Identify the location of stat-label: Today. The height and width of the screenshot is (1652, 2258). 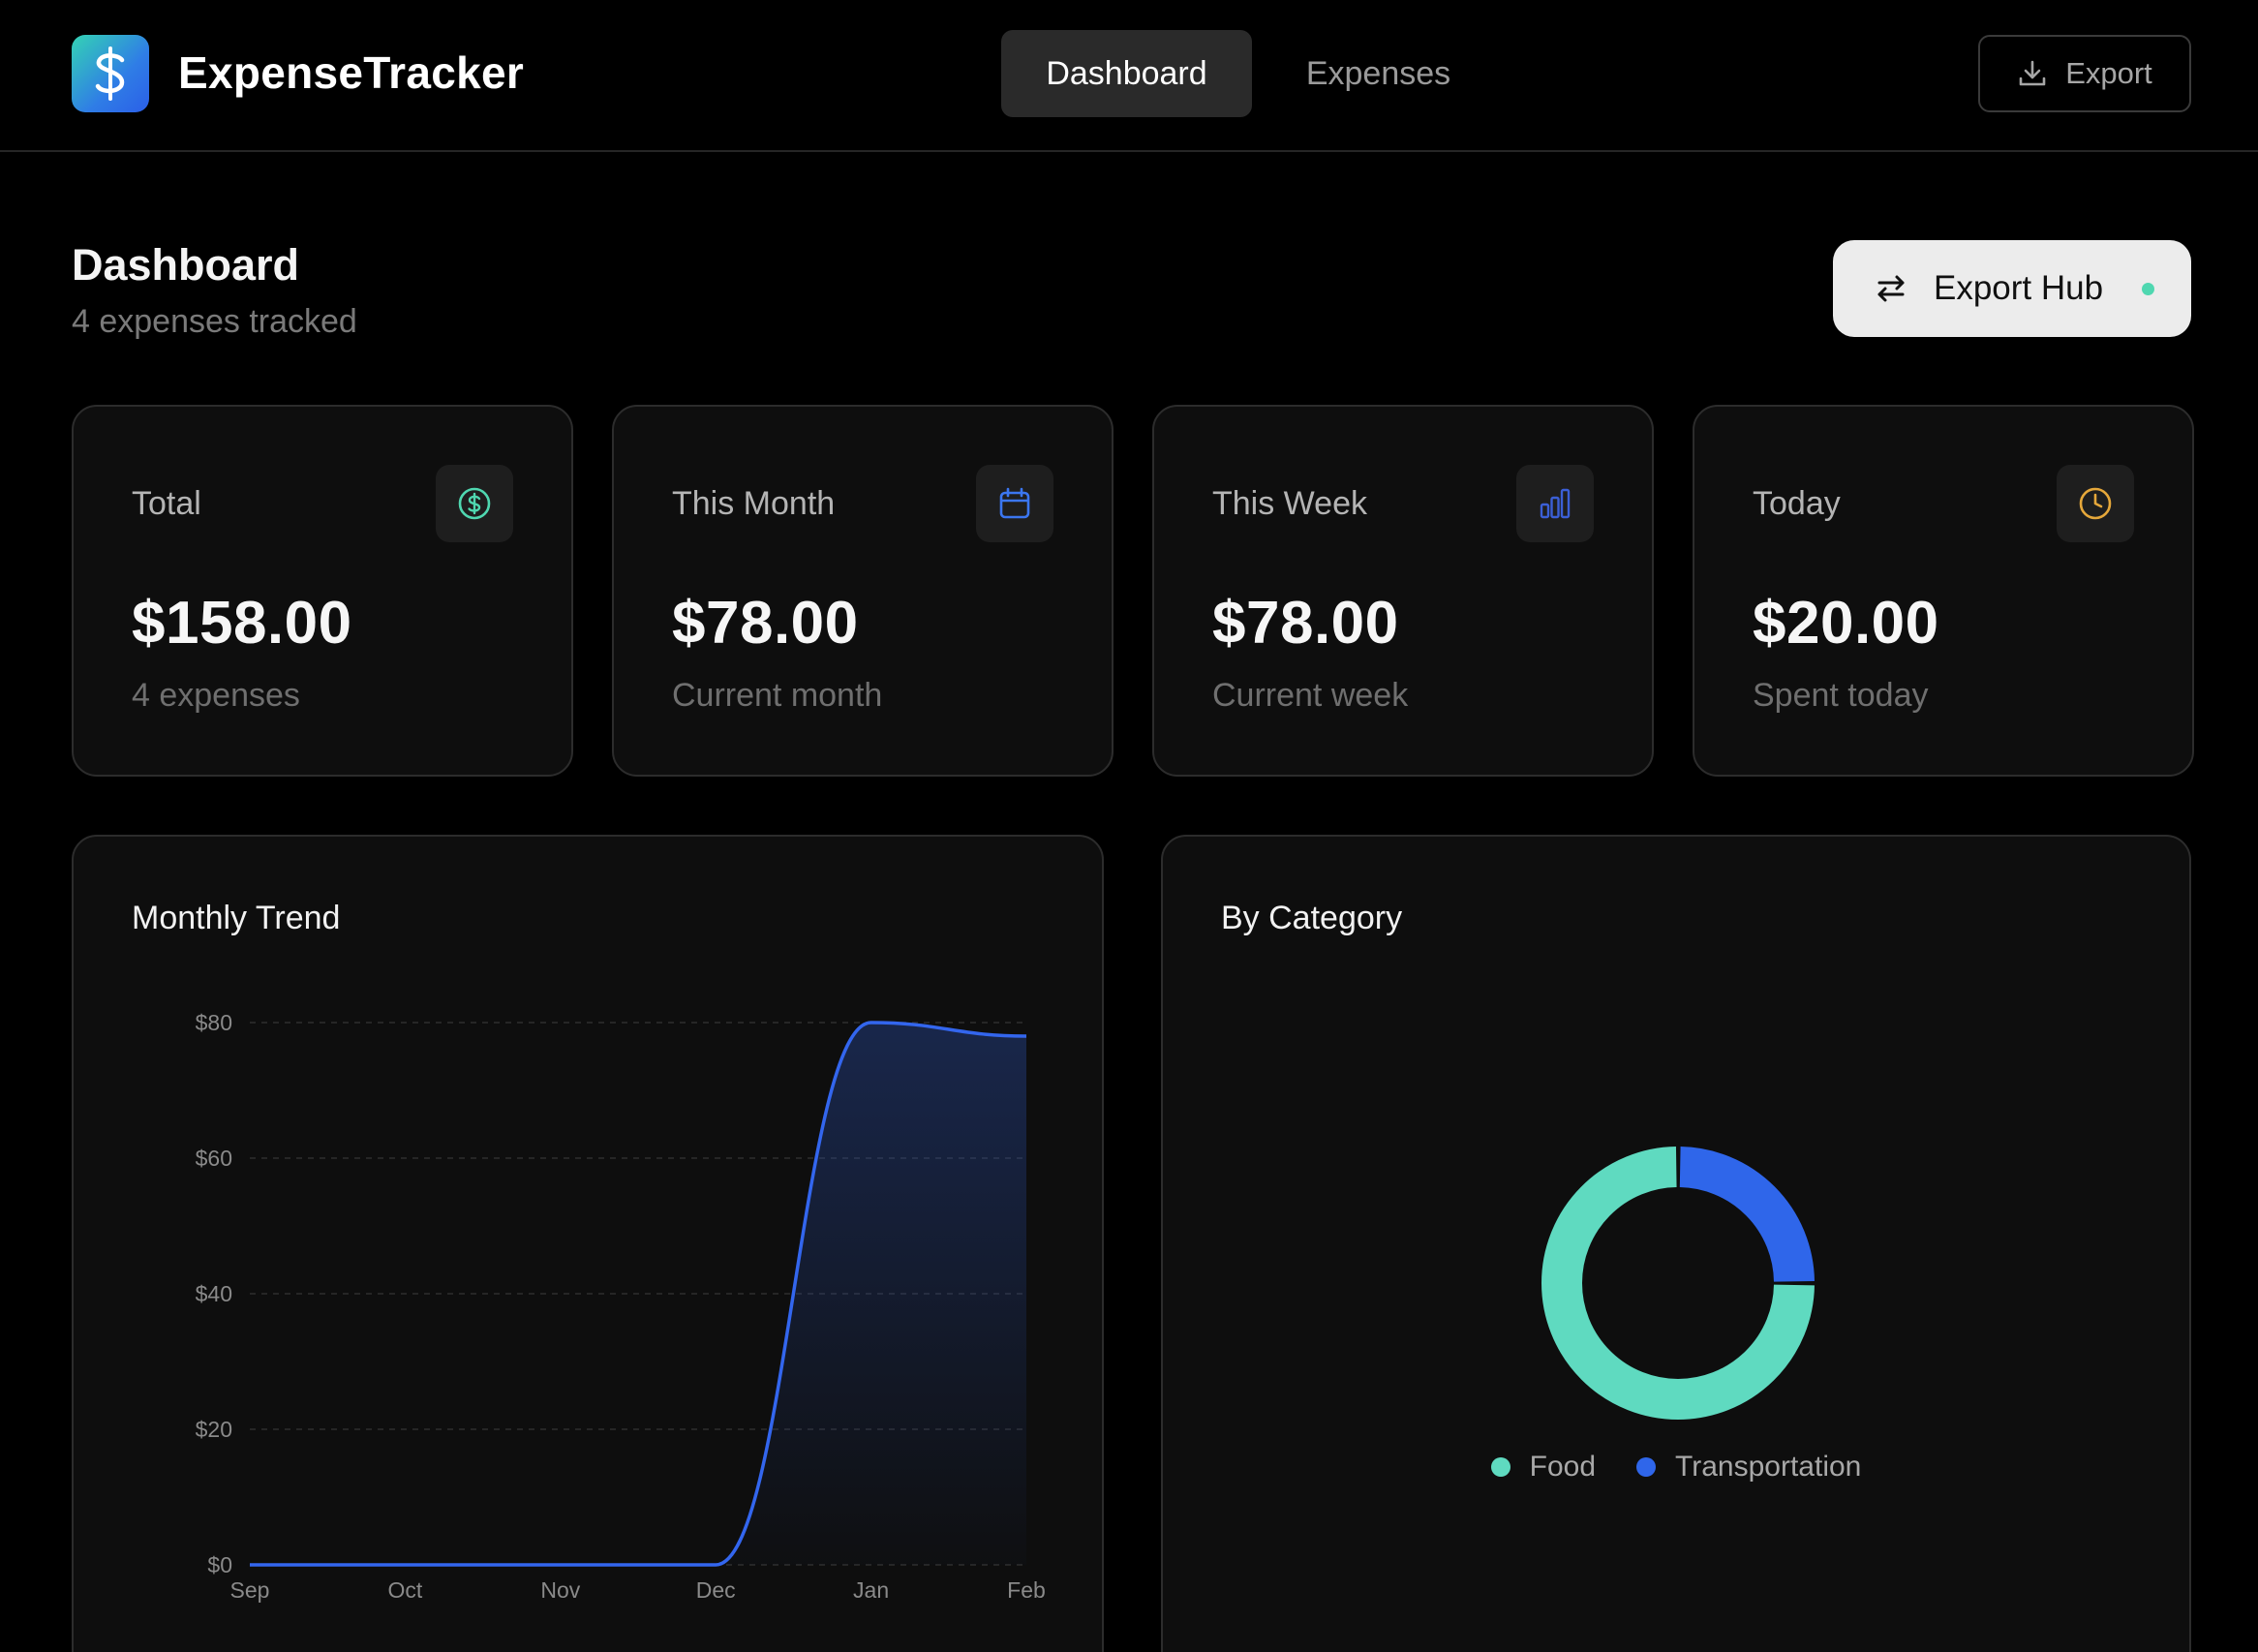
(1797, 503).